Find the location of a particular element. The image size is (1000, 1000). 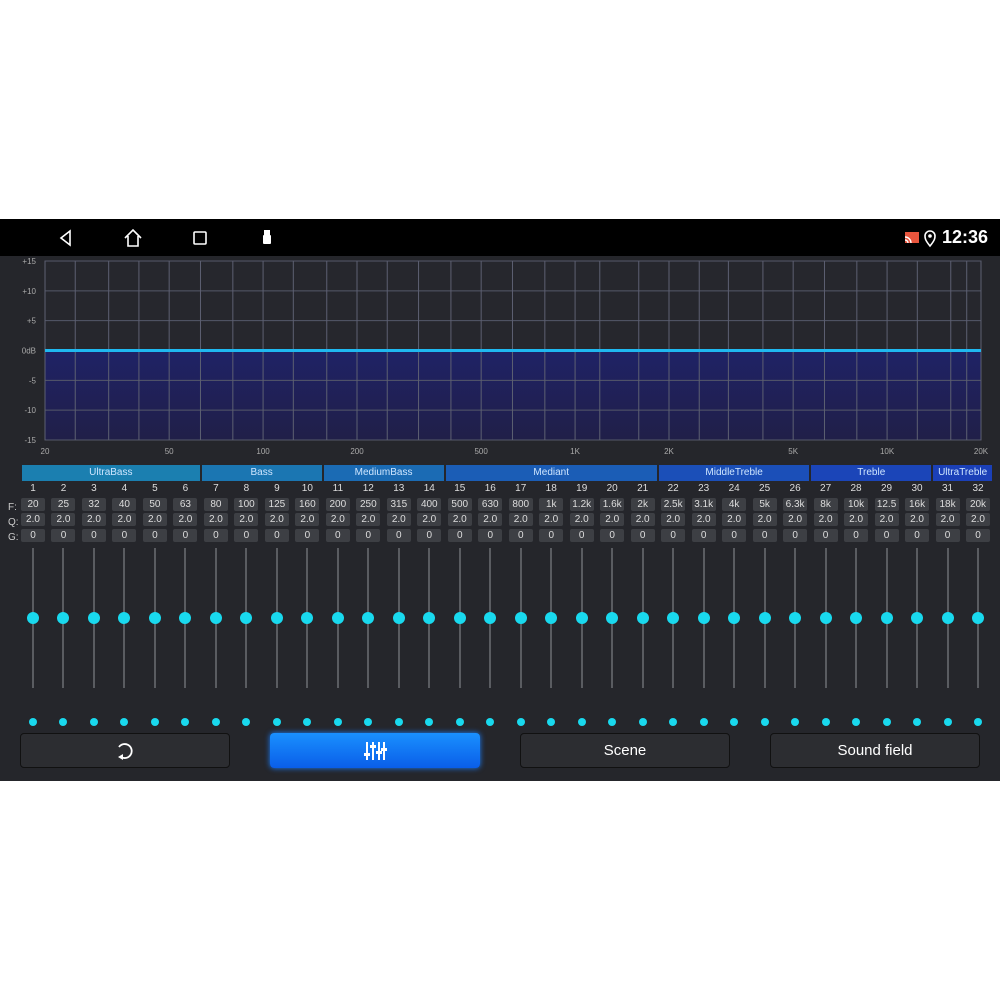

freq-value: 5k is located at coordinates (764, 504).